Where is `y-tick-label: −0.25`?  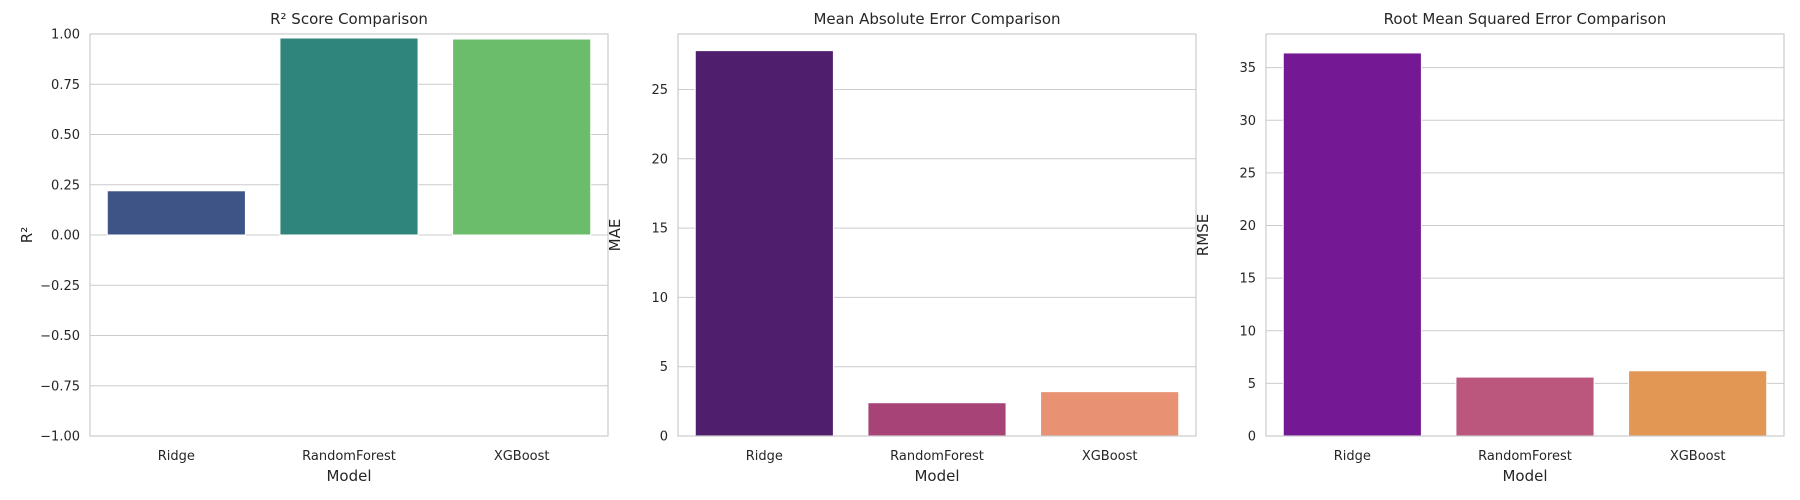 y-tick-label: −0.25 is located at coordinates (60, 286).